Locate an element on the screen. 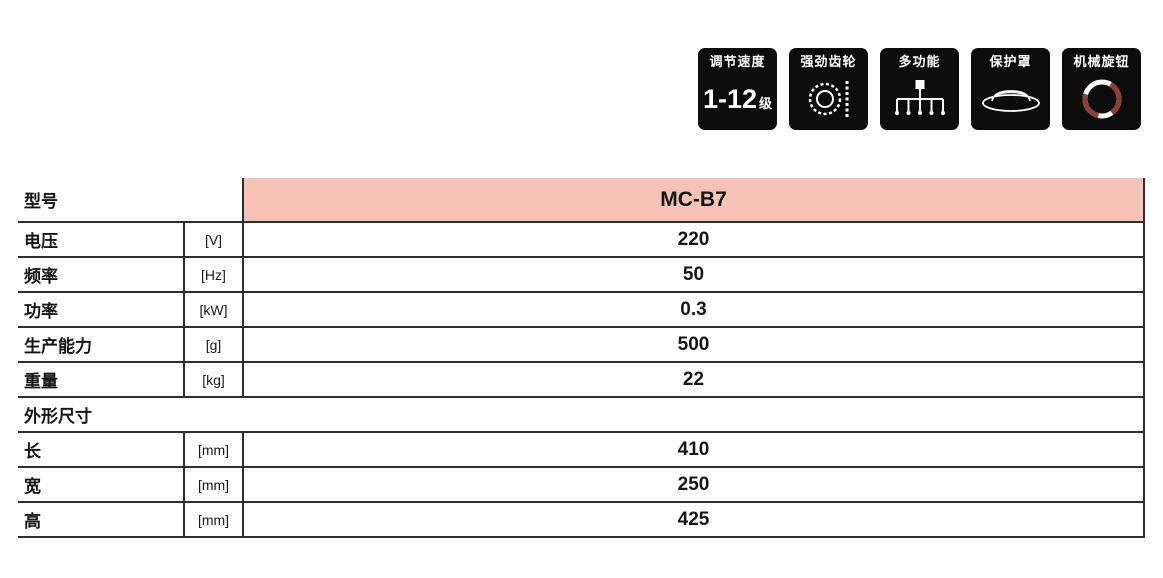 The height and width of the screenshot is (578, 1163). row-value: 250 is located at coordinates (692, 484).